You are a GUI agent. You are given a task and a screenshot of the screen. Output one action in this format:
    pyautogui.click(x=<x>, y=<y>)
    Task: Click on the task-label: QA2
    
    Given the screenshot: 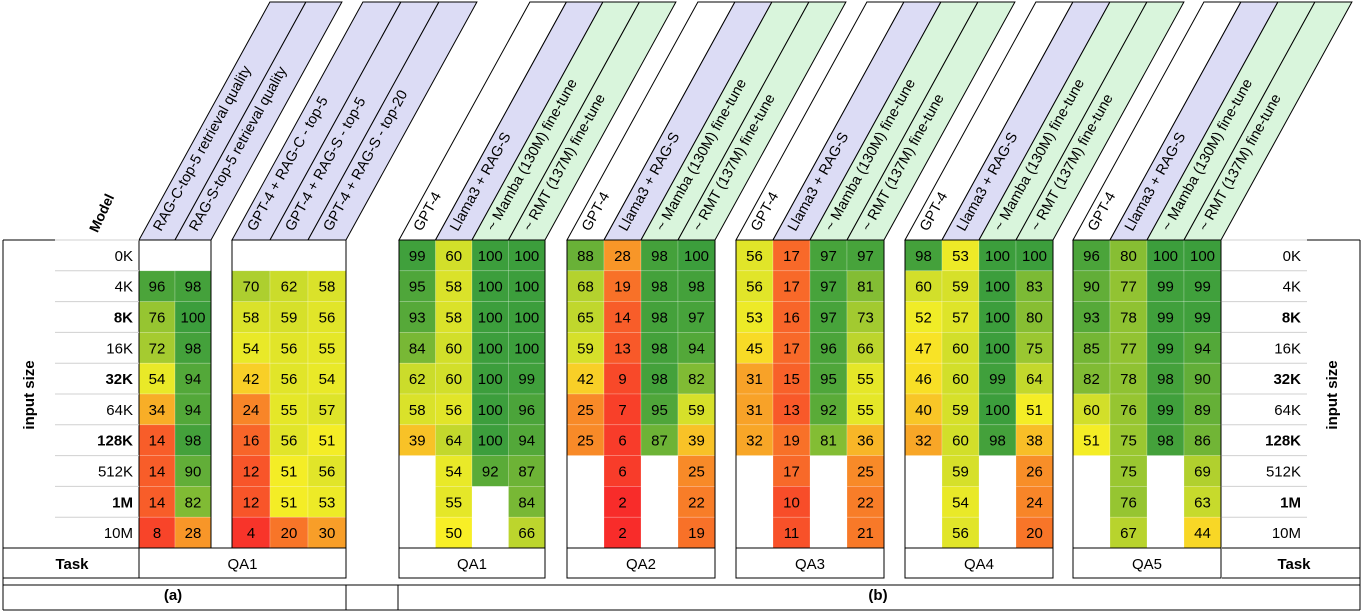 What is the action you would take?
    pyautogui.click(x=641, y=564)
    